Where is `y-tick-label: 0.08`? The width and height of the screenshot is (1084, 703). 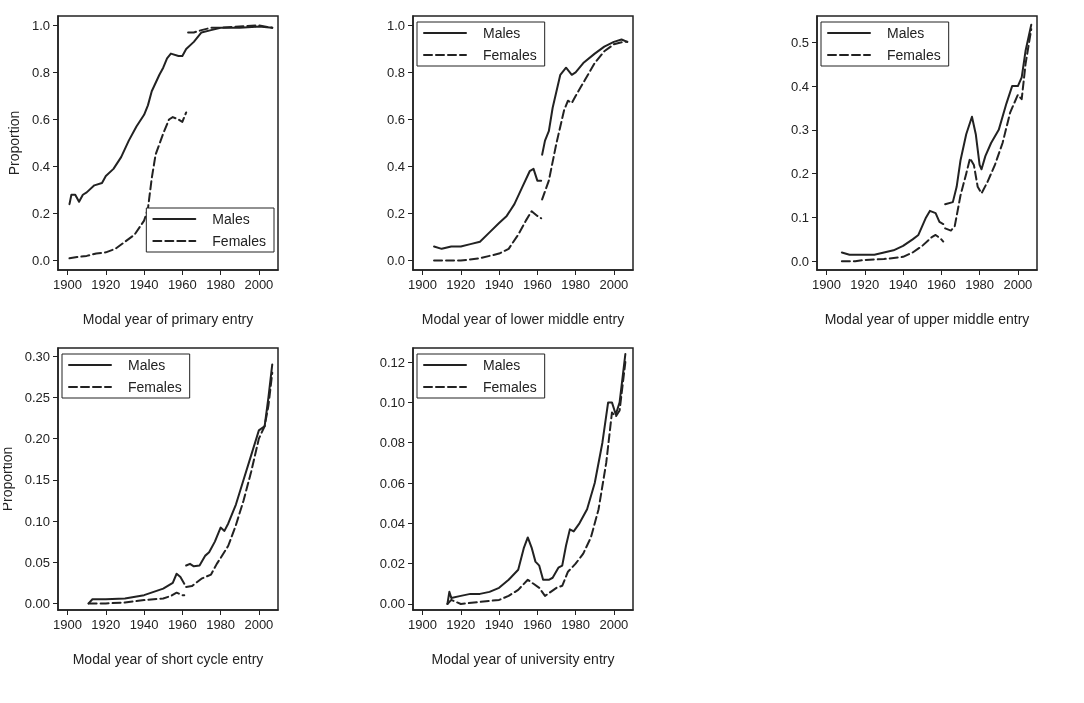
y-tick-label: 0.08 is located at coordinates (392, 443).